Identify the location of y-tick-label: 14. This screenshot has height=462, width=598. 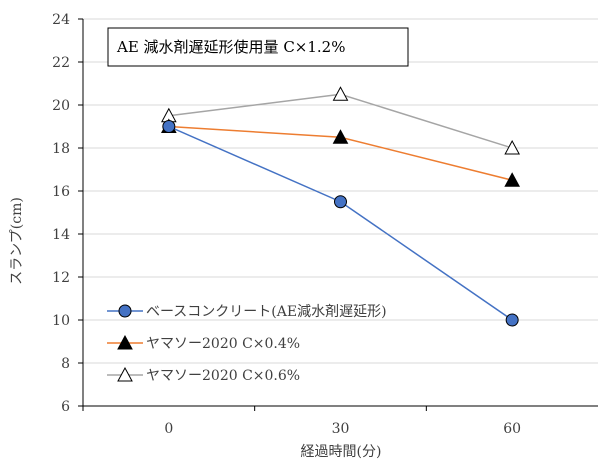
(61, 235).